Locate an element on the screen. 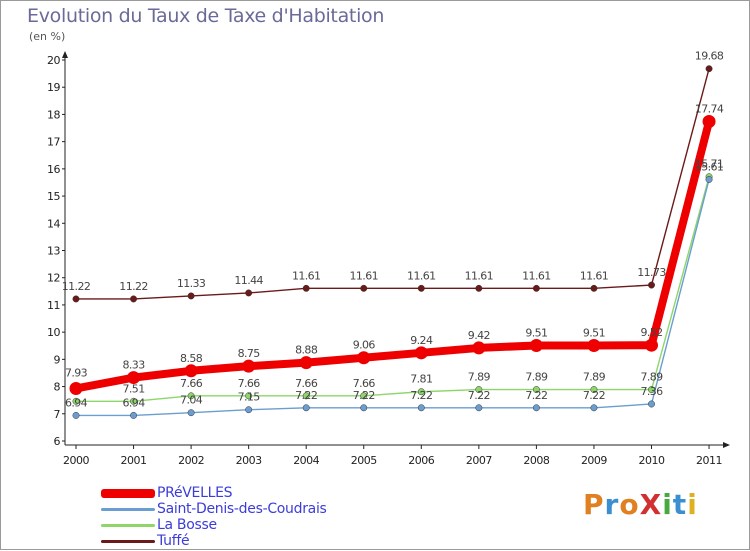 This screenshot has height=551, width=750. data-label: 6.94 is located at coordinates (134, 402).